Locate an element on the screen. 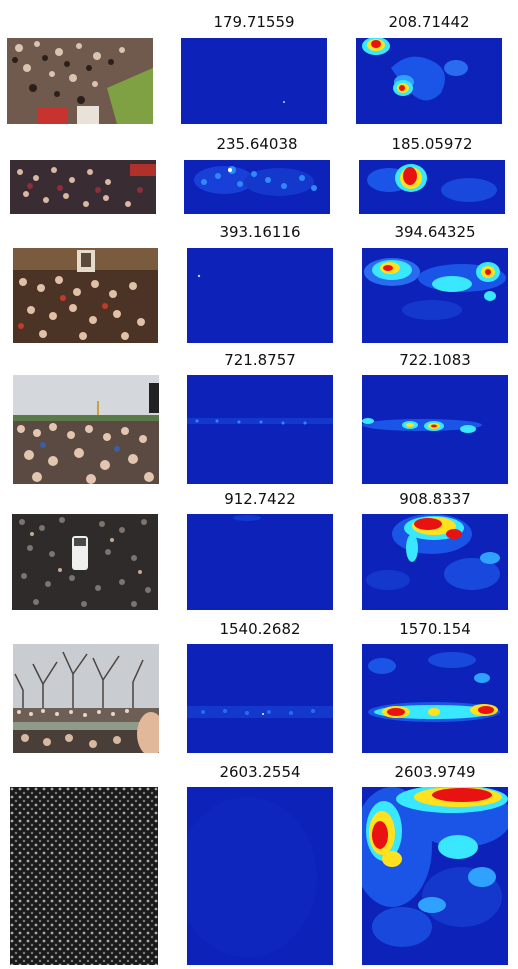 This screenshot has height=969, width=518. row-1-col3-value: 185.05972 is located at coordinates (432, 144).